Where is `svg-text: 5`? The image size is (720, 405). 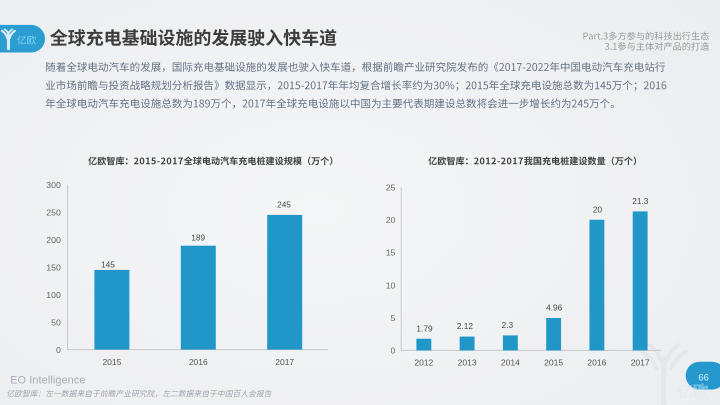 svg-text: 5 is located at coordinates (393, 318).